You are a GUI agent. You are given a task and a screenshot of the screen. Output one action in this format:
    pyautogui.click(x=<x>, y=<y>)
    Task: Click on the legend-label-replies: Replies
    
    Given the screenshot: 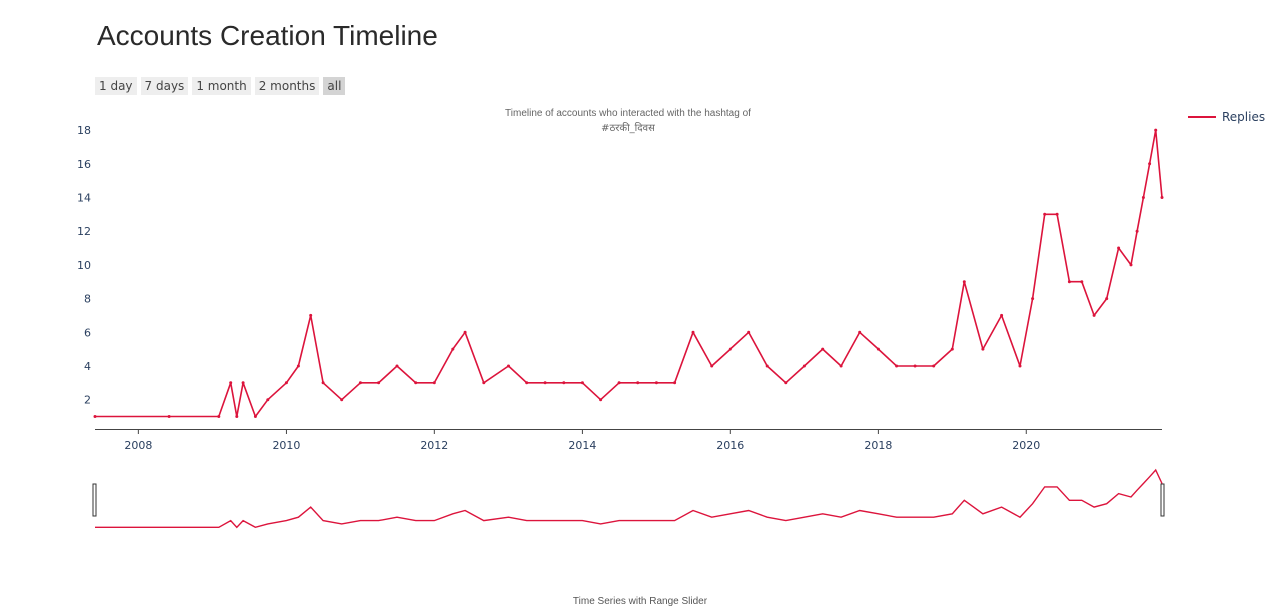 What is the action you would take?
    pyautogui.click(x=1244, y=117)
    